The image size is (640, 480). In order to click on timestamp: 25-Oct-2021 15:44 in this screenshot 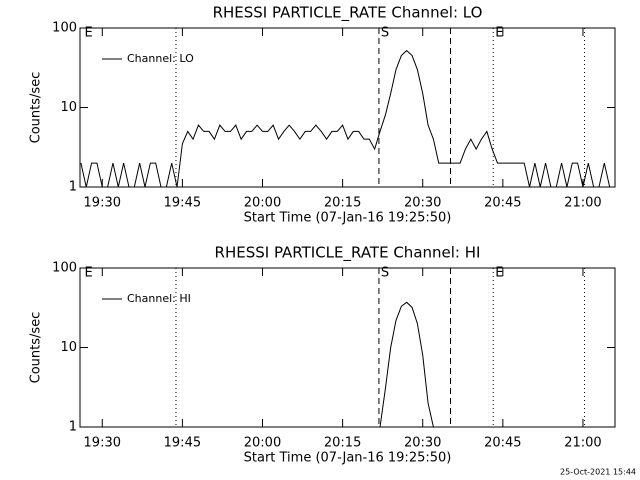, I will do `click(598, 472)`.